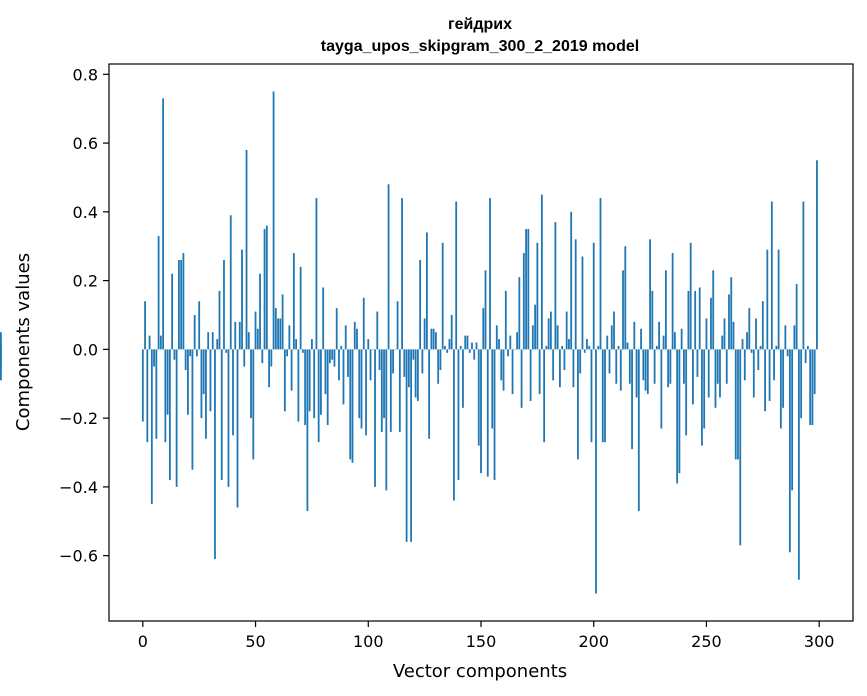  What do you see at coordinates (143, 641) in the screenshot?
I see `x-tick-label: 0` at bounding box center [143, 641].